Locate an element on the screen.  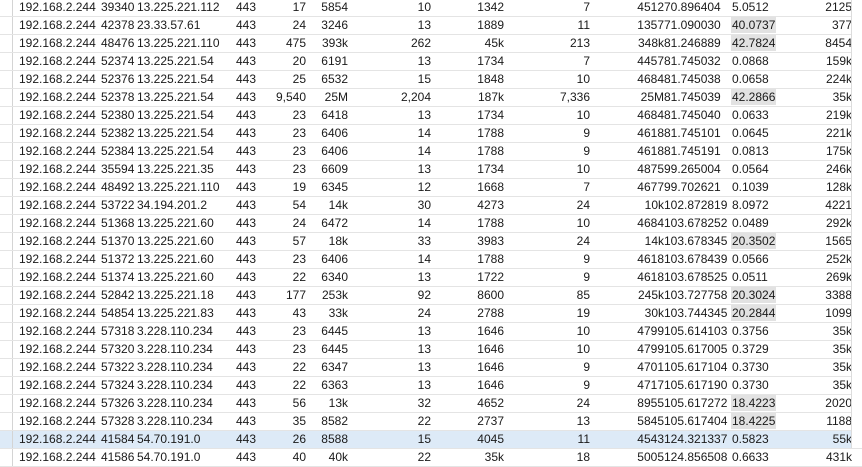
duration-value: 0.0511 is located at coordinates (750, 277).